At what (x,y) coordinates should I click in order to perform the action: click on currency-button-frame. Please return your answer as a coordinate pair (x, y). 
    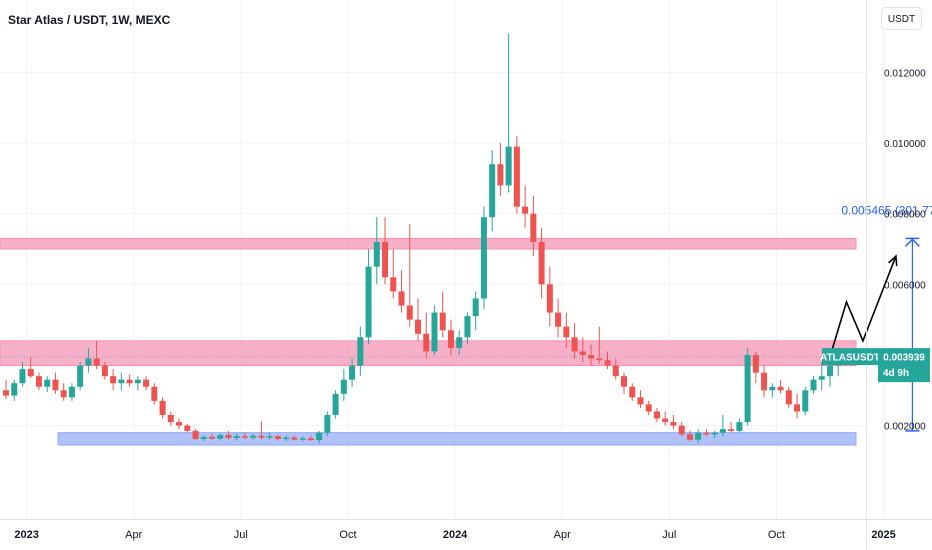
    Looking at the image, I should click on (901, 18).